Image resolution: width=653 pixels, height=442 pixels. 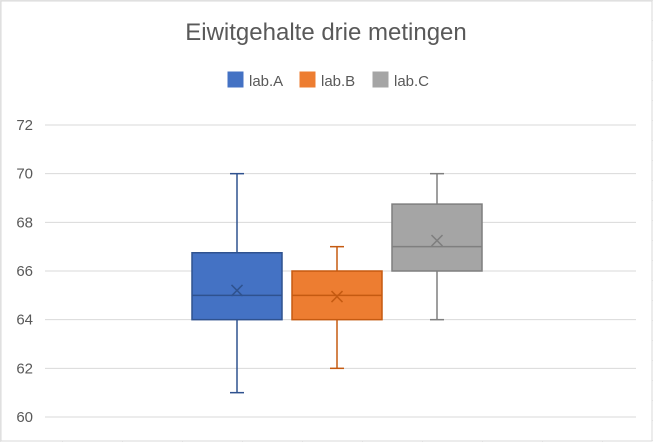 What do you see at coordinates (24, 174) in the screenshot?
I see `y-tick-label: 70` at bounding box center [24, 174].